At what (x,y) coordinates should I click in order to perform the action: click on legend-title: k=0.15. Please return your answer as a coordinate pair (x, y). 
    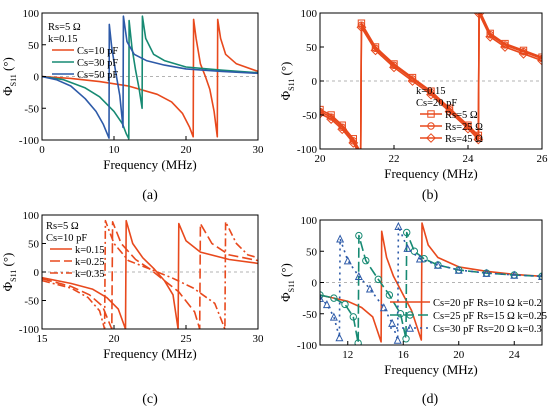
    Looking at the image, I should click on (431, 91).